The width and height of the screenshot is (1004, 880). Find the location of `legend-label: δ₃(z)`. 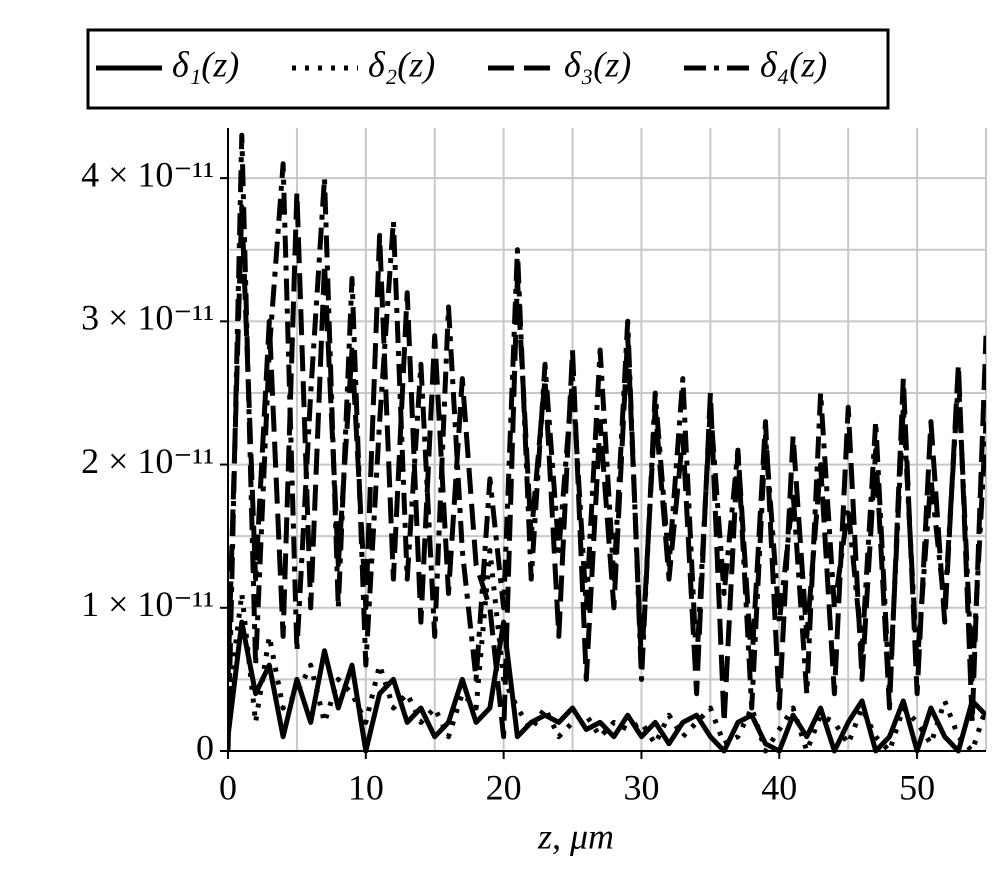

legend-label: δ₃(z) is located at coordinates (597, 64).